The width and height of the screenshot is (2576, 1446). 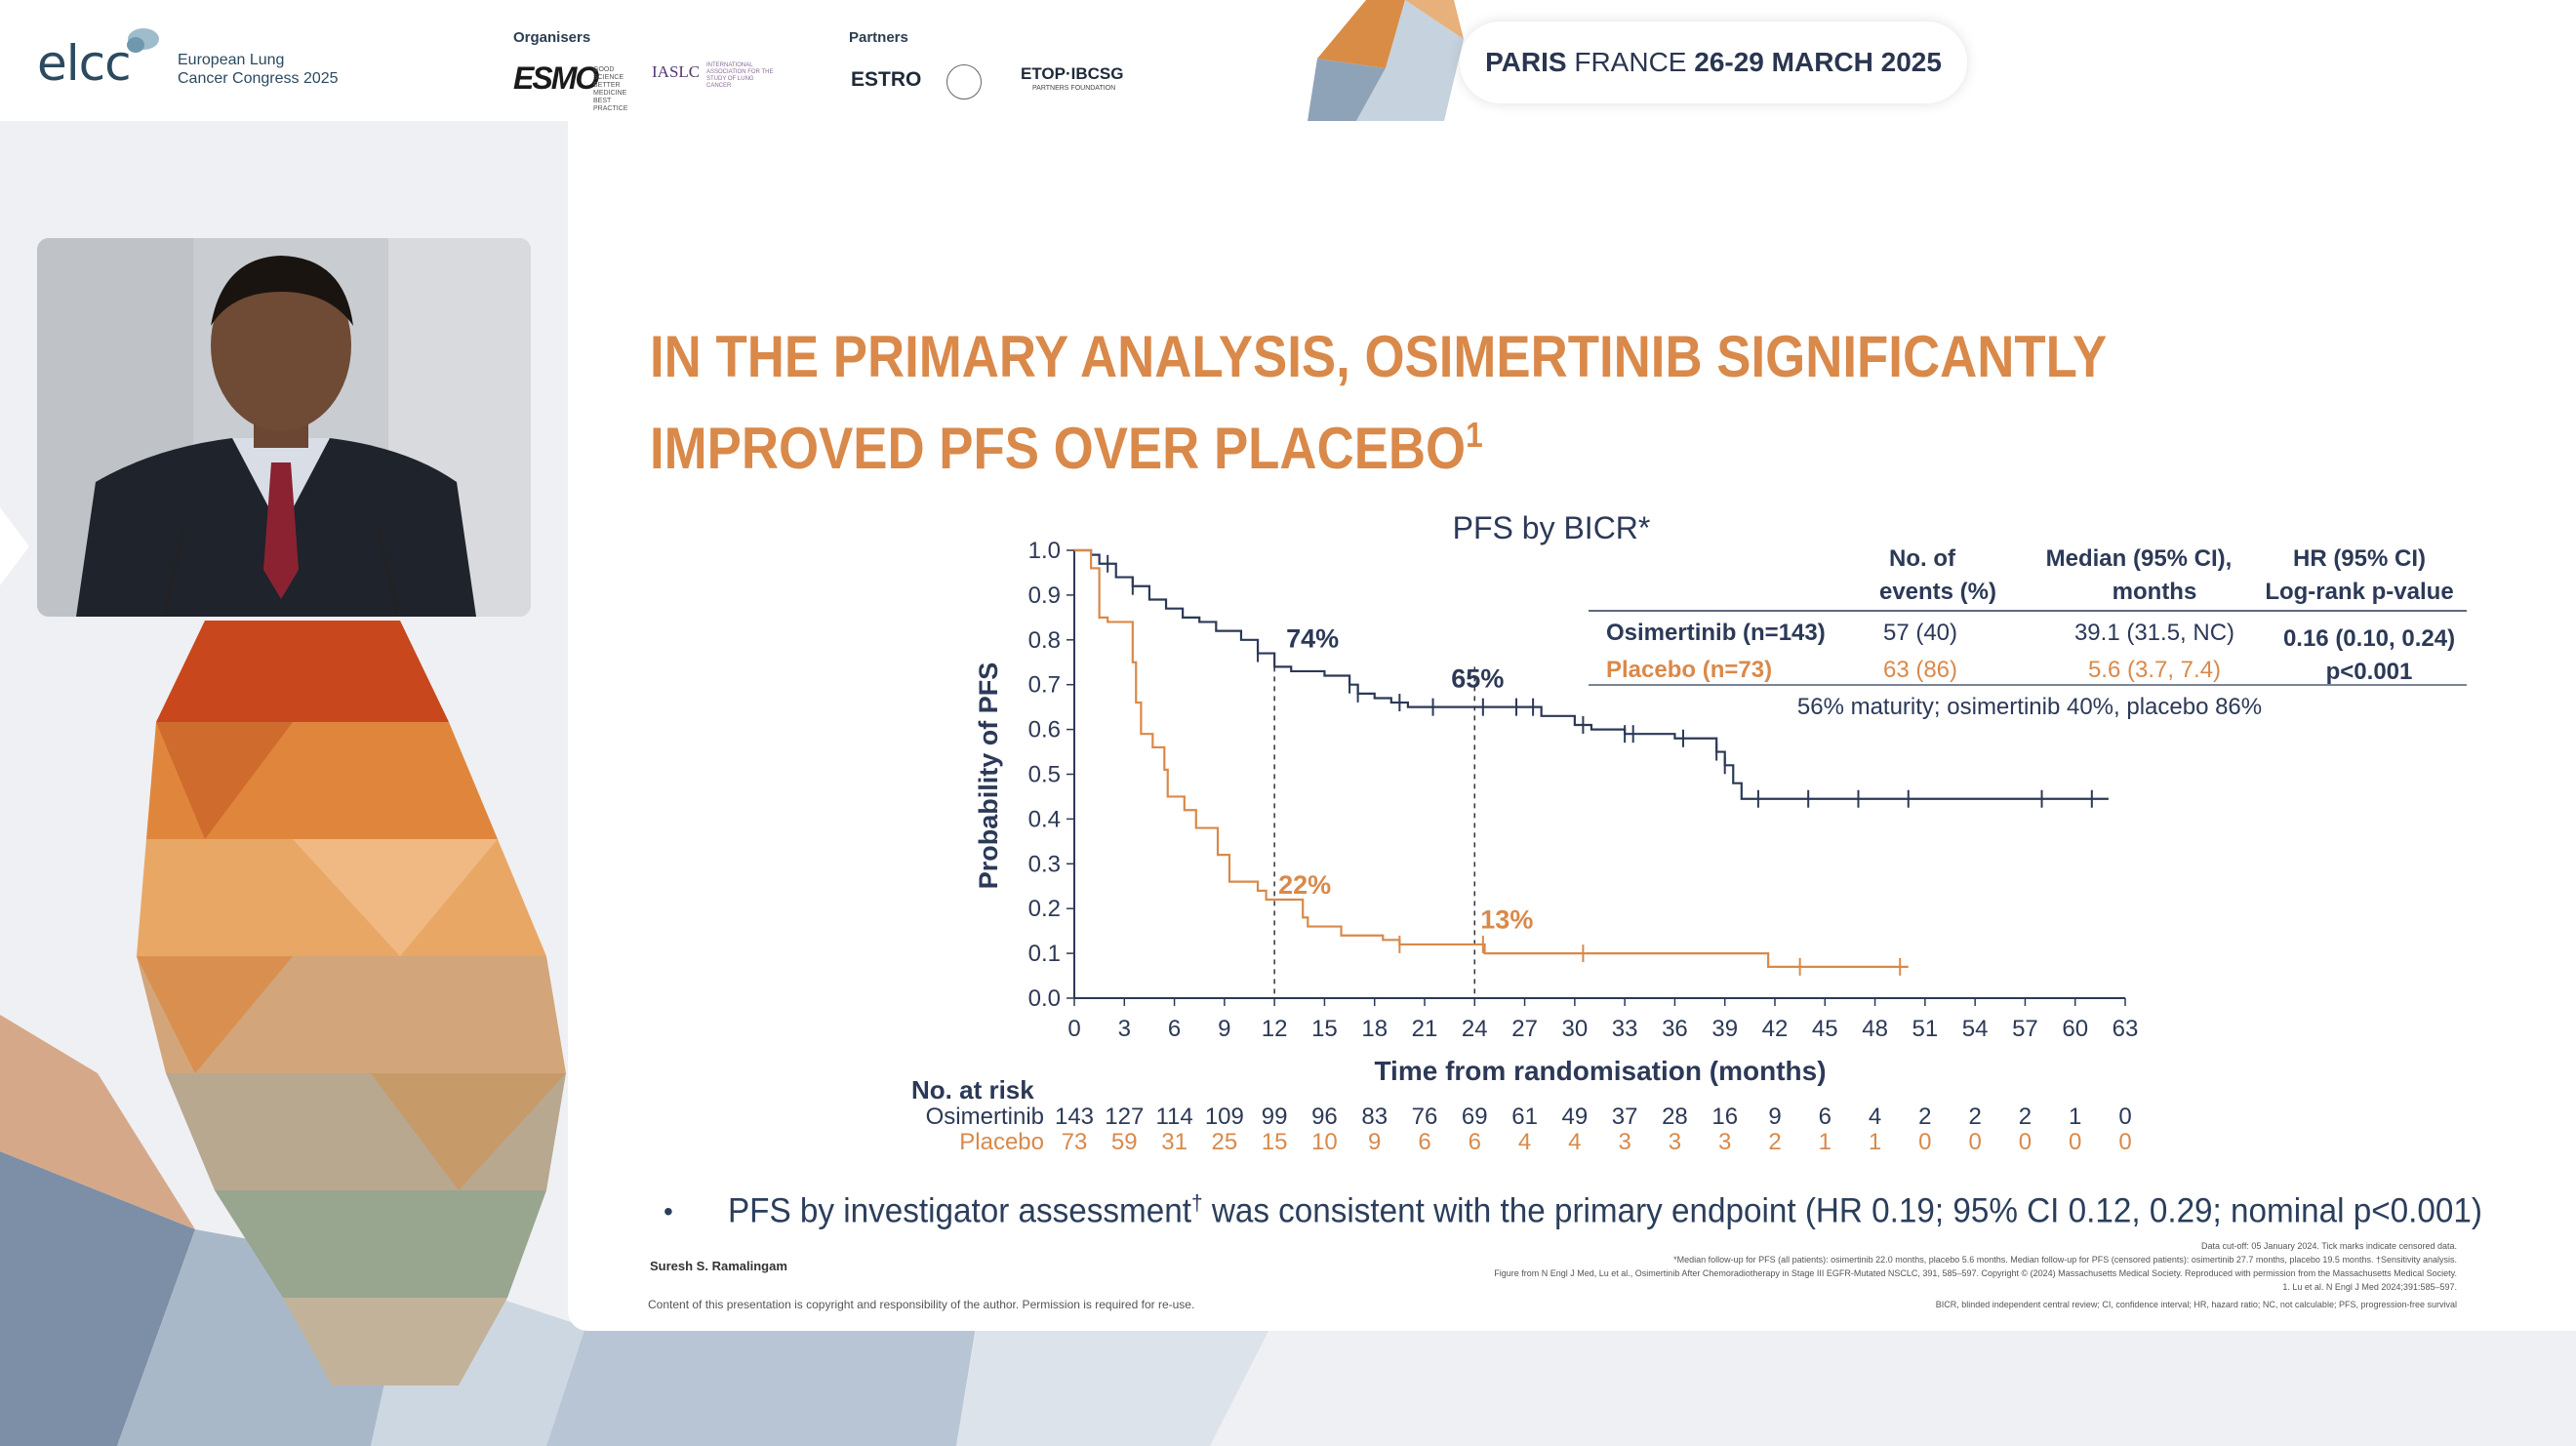 What do you see at coordinates (1506, 919) in the screenshot?
I see `landmark-annotation: 13%` at bounding box center [1506, 919].